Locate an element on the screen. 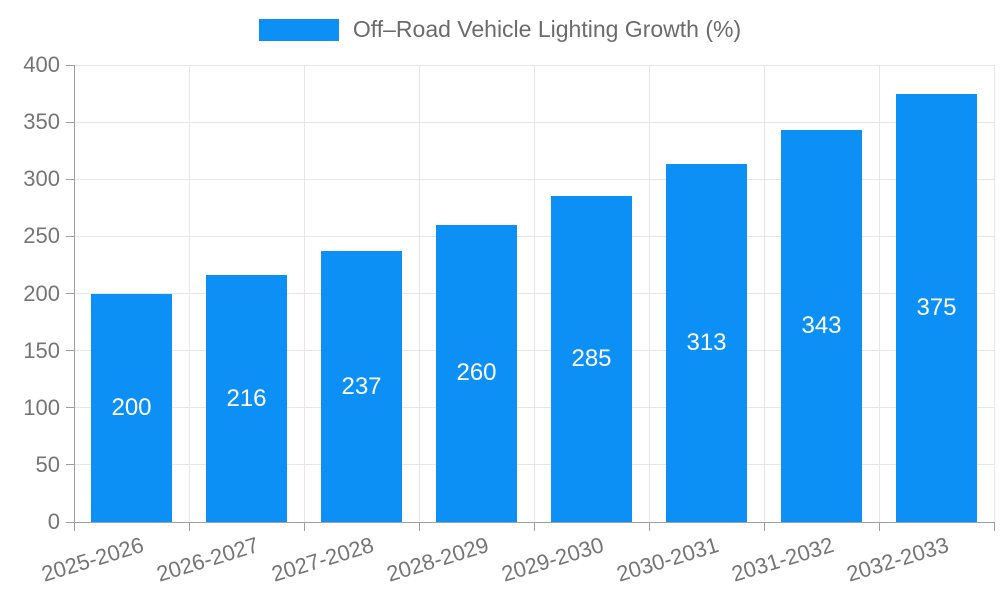 This screenshot has height=600, width=1000. y-axis-tick-label: 150 is located at coordinates (41, 350).